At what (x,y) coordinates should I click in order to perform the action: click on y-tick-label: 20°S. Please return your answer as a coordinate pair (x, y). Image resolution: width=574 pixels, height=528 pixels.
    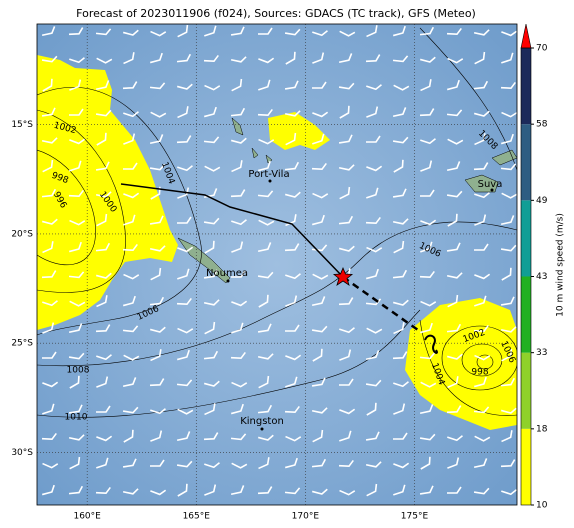
    Looking at the image, I should click on (22, 234).